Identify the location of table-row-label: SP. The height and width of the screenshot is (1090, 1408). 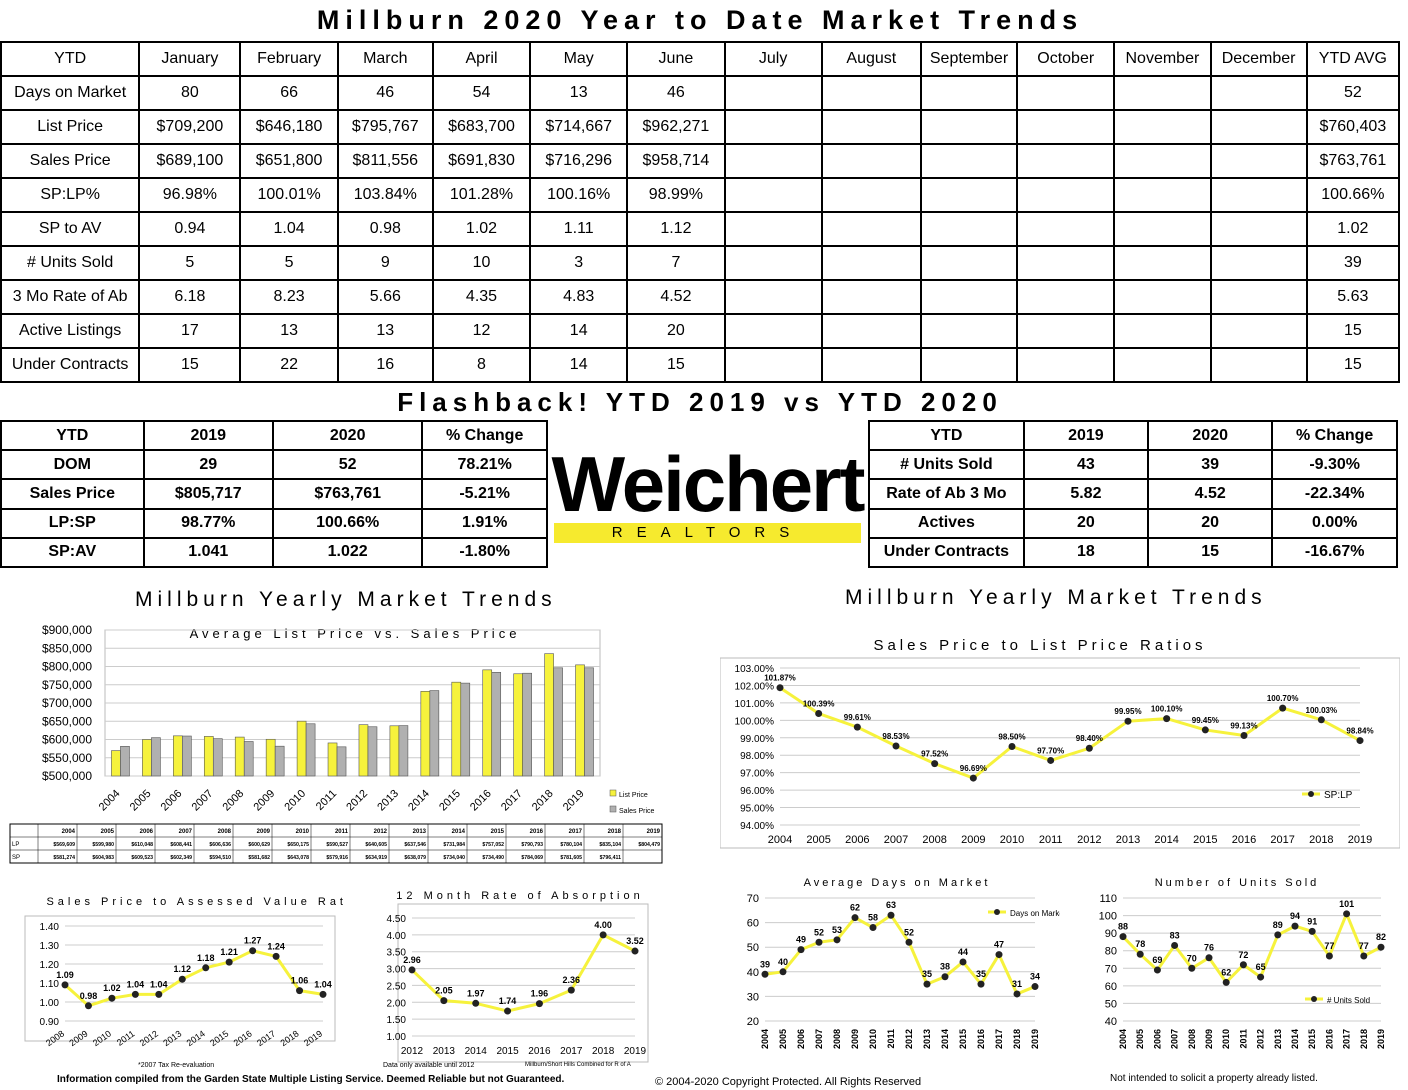
(16, 858).